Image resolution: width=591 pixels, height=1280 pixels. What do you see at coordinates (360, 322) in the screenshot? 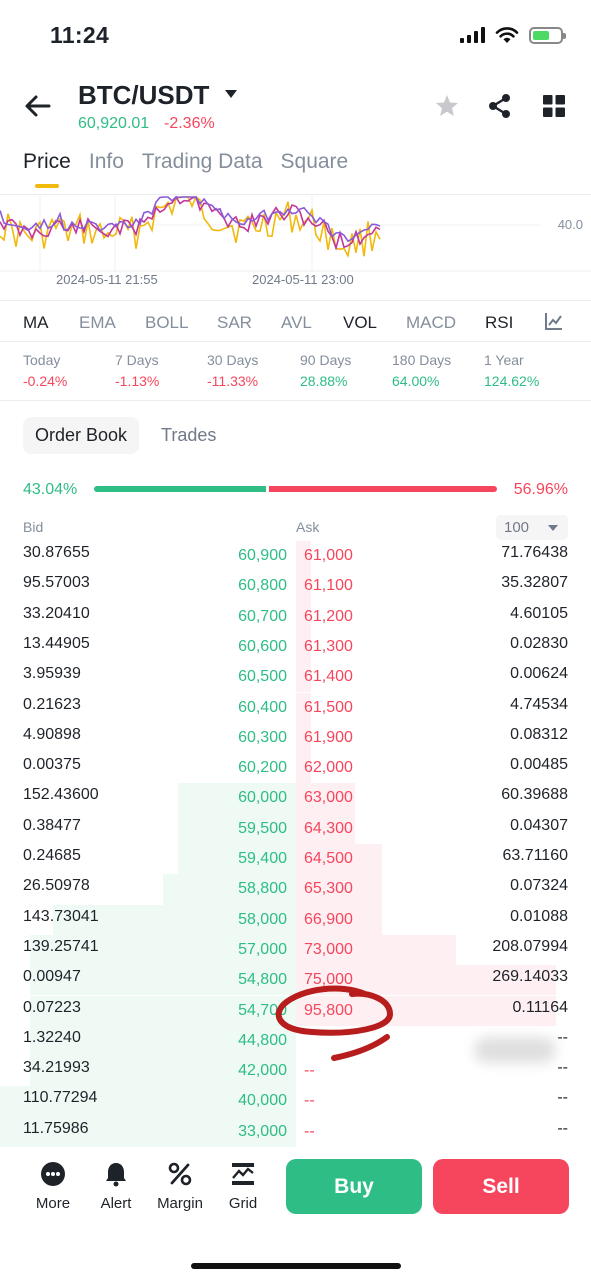
I see `indicator-vol: VOL` at bounding box center [360, 322].